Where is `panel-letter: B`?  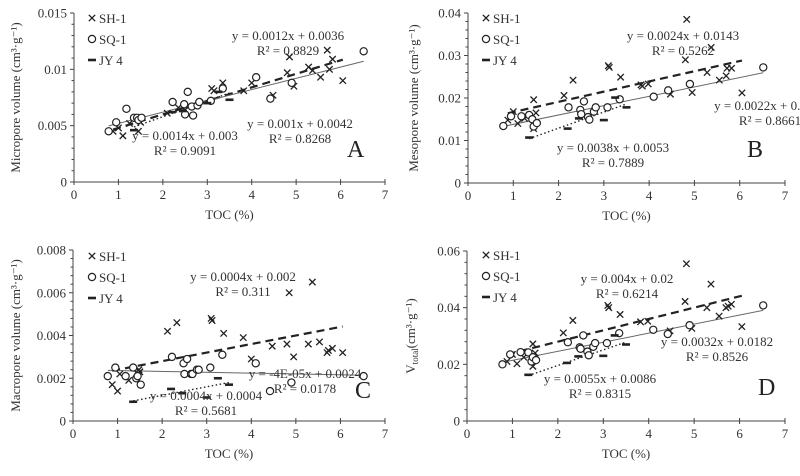 panel-letter: B is located at coordinates (755, 150).